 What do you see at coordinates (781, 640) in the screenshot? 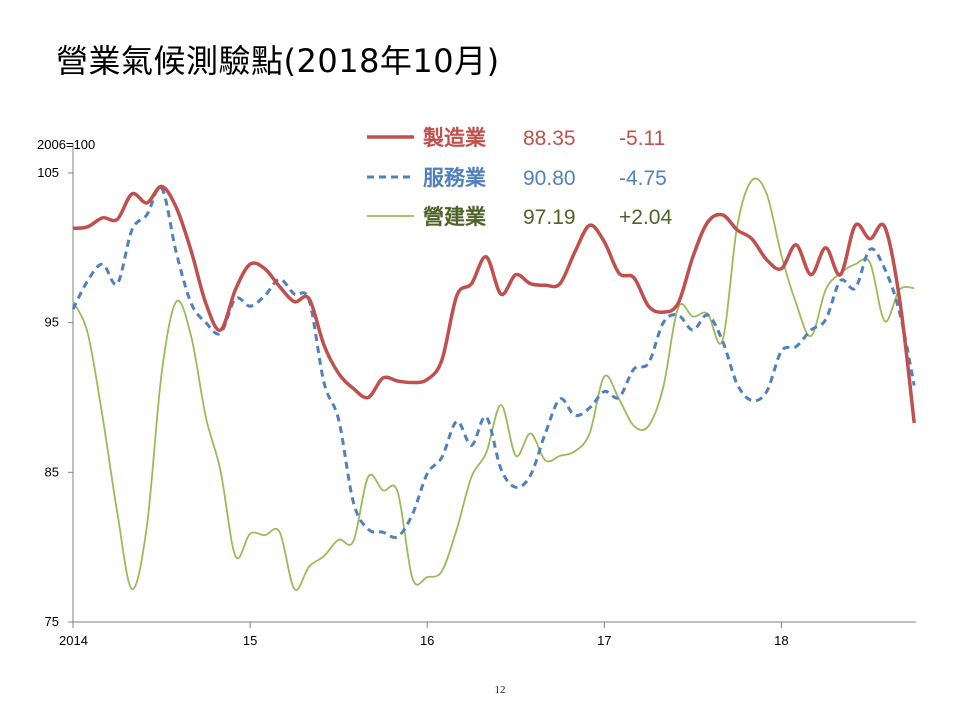
I see `x-tick-label: 18` at bounding box center [781, 640].